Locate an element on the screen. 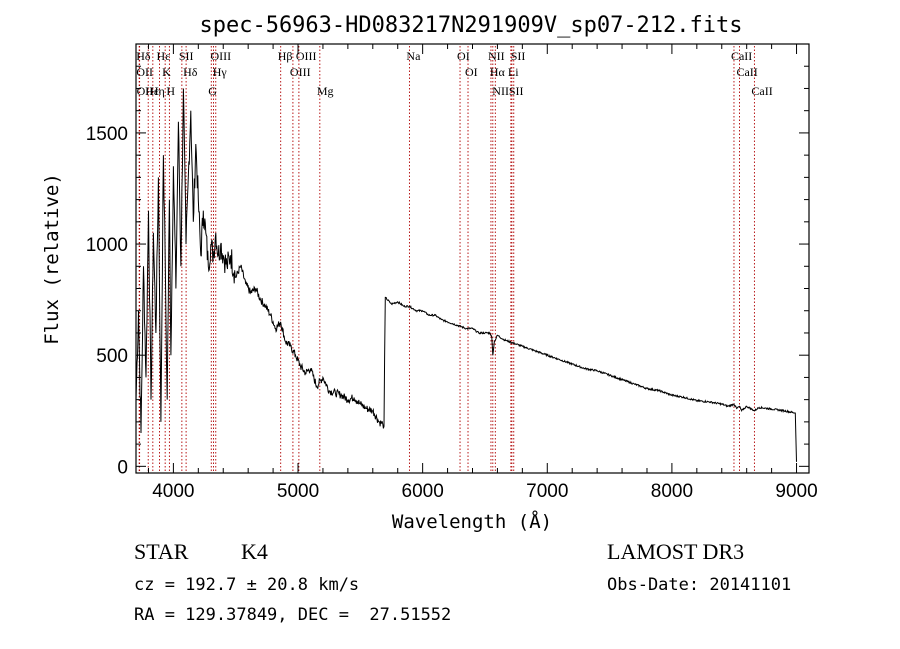 This screenshot has height=649, width=900. line-marker-label: Hγ is located at coordinates (220, 72).